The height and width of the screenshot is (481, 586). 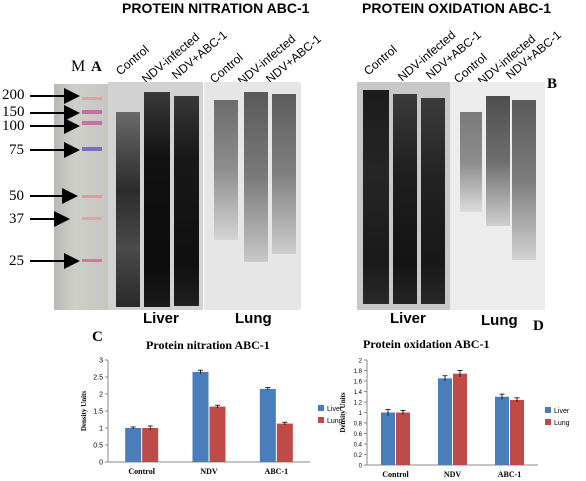 What do you see at coordinates (13, 112) in the screenshot?
I see `mw-label-150: 150` at bounding box center [13, 112].